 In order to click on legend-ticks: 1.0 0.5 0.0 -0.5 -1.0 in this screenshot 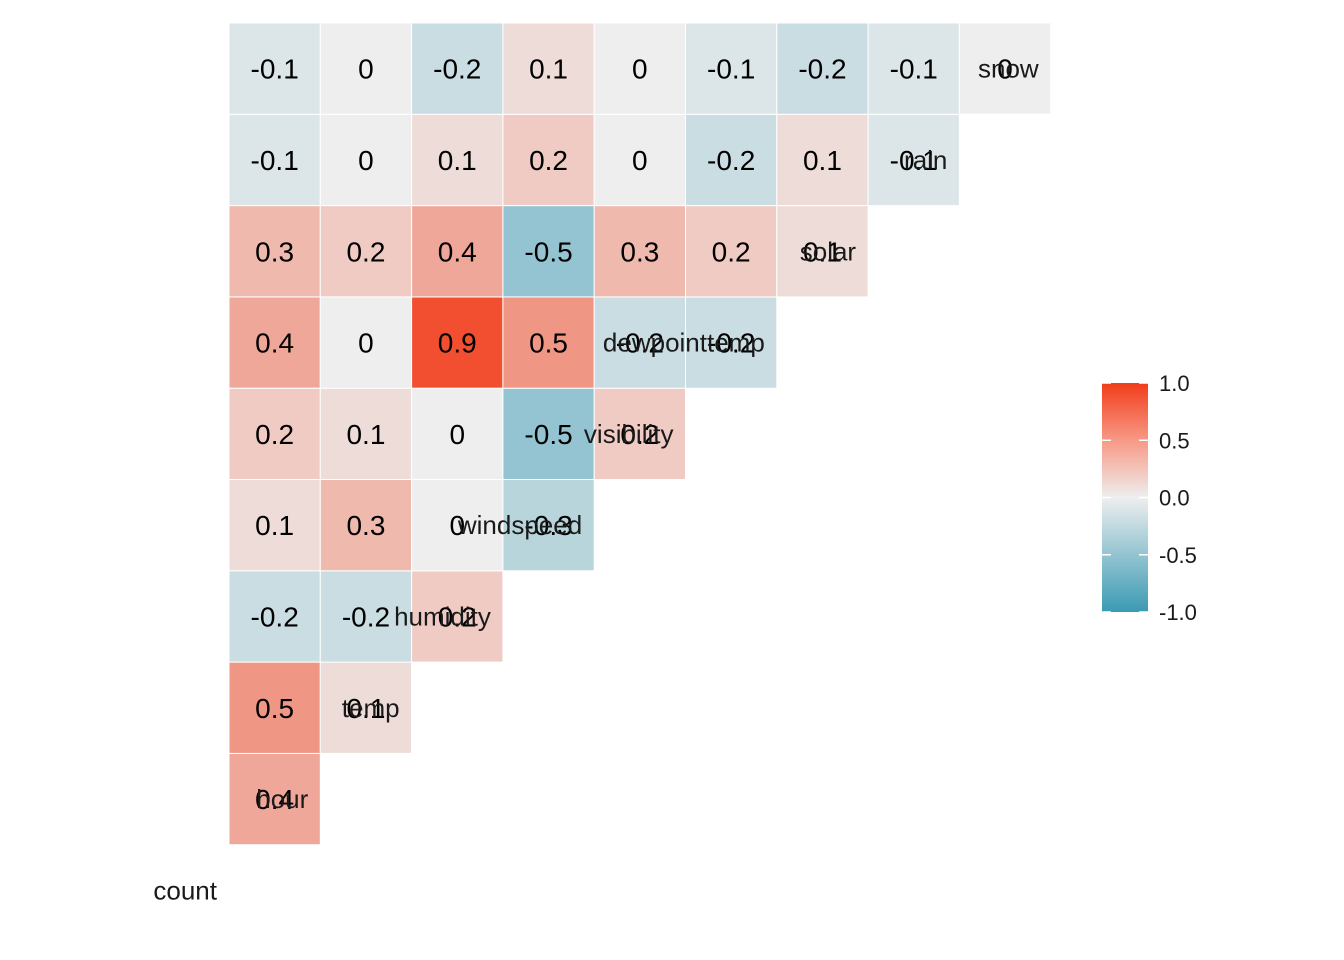, I will do `click(1149, 498)`.